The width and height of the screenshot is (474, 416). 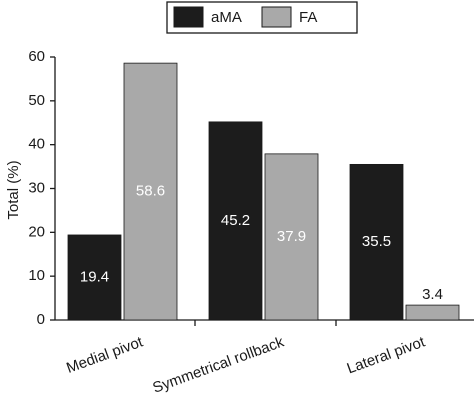 I want to click on legend-box, so click(x=262, y=17).